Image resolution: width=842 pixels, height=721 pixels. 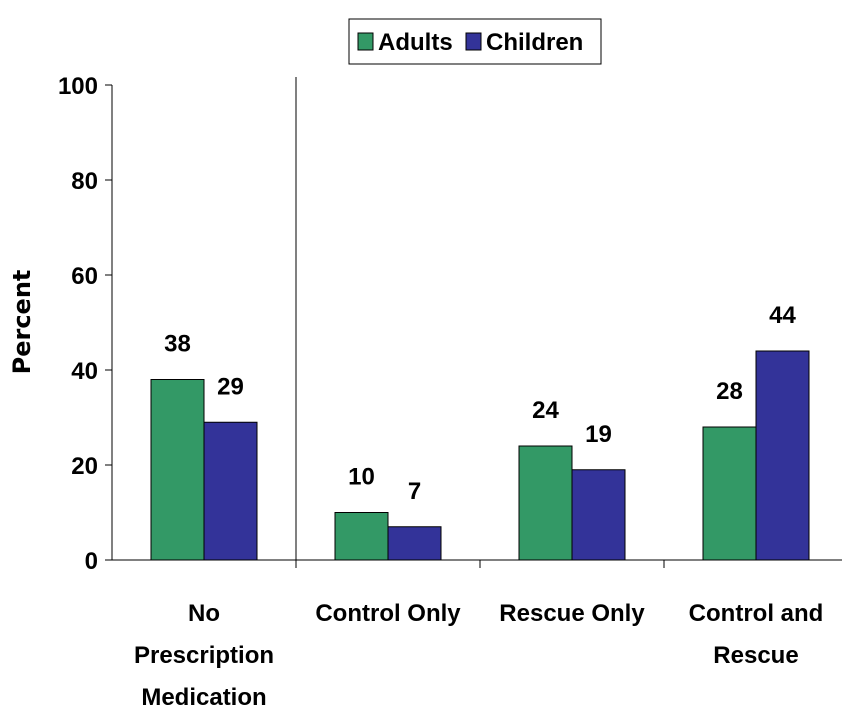 I want to click on y-axis: 0 20 40 60 80 100, so click(x=85, y=324).